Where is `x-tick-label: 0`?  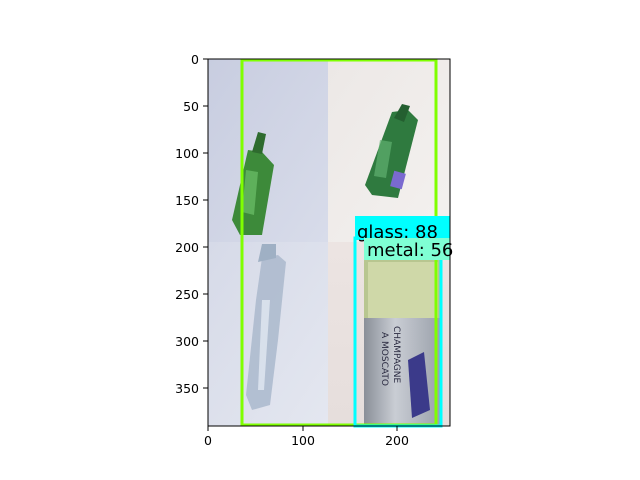 x-tick-label: 0 is located at coordinates (208, 440).